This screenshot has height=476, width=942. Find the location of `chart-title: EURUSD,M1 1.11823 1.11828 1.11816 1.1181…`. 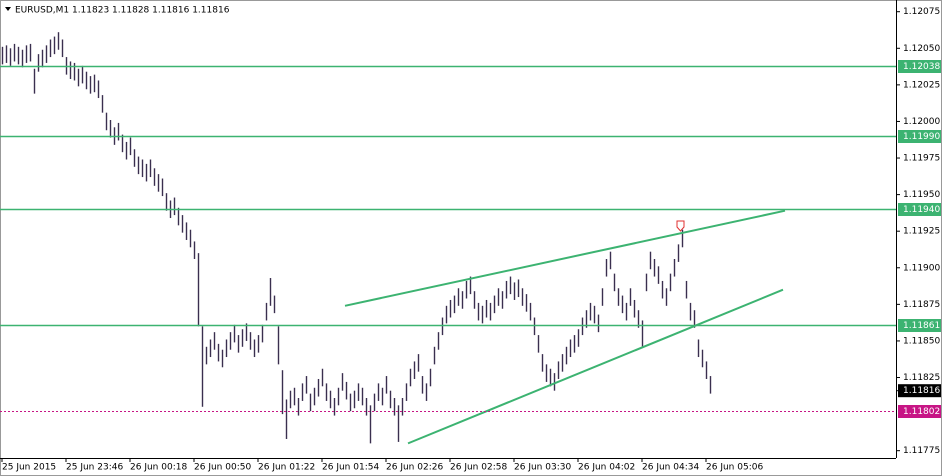

chart-title: EURUSD,M1 1.11823 1.11828 1.11816 1.1181… is located at coordinates (122, 11).